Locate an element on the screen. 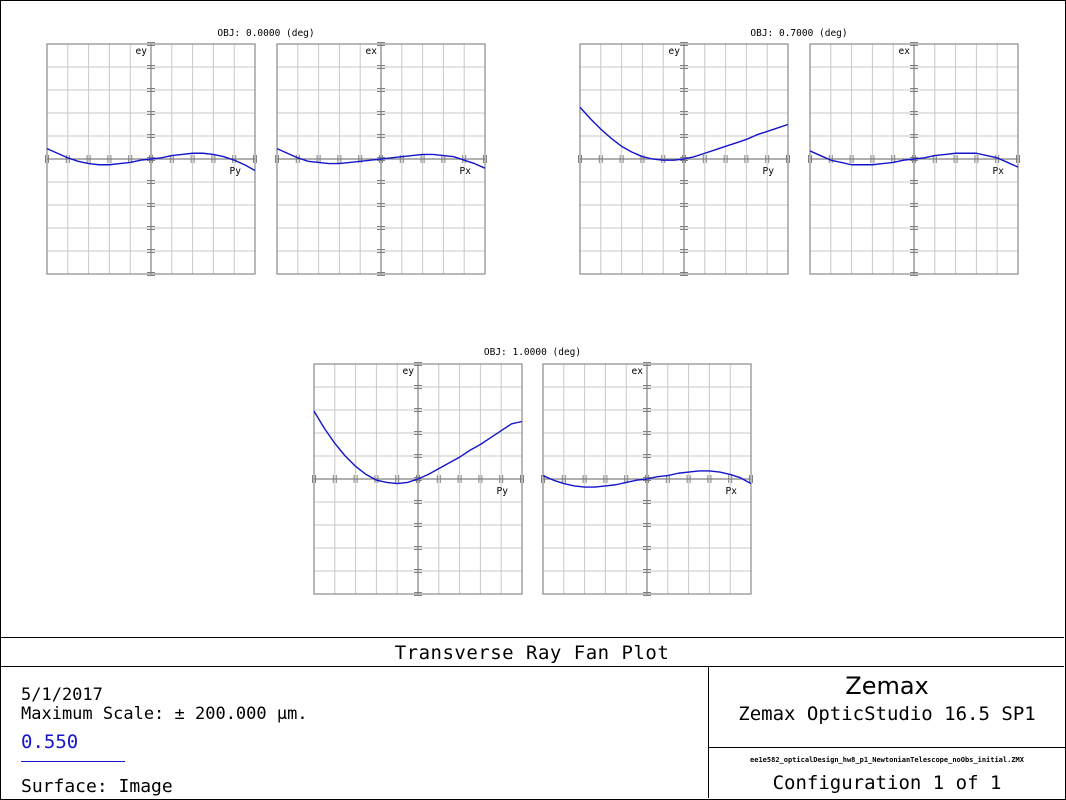  field-label: OBJ: 0.0000 (deg) is located at coordinates (265, 33).